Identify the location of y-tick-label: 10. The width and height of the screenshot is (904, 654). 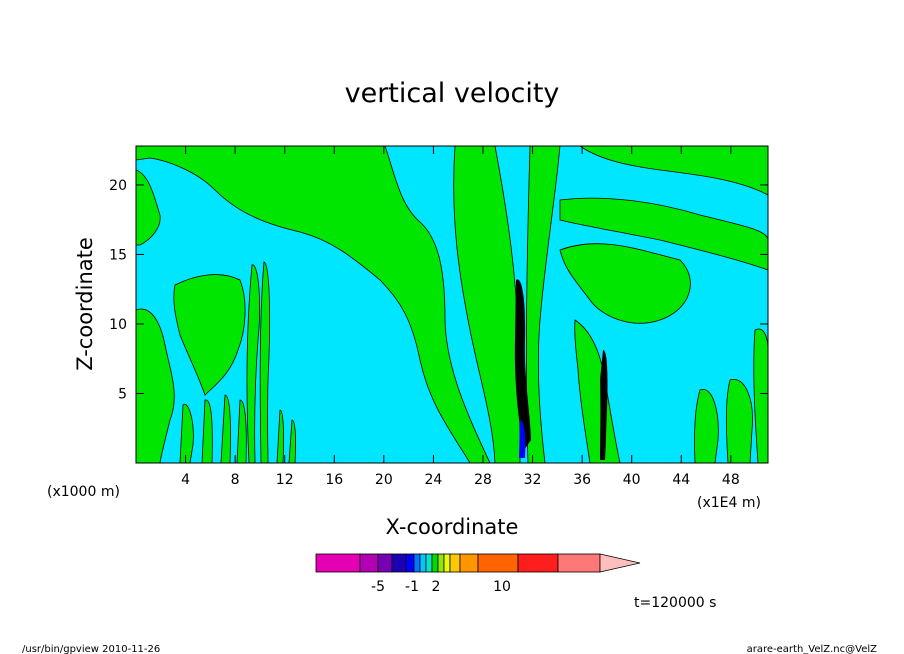
(118, 325).